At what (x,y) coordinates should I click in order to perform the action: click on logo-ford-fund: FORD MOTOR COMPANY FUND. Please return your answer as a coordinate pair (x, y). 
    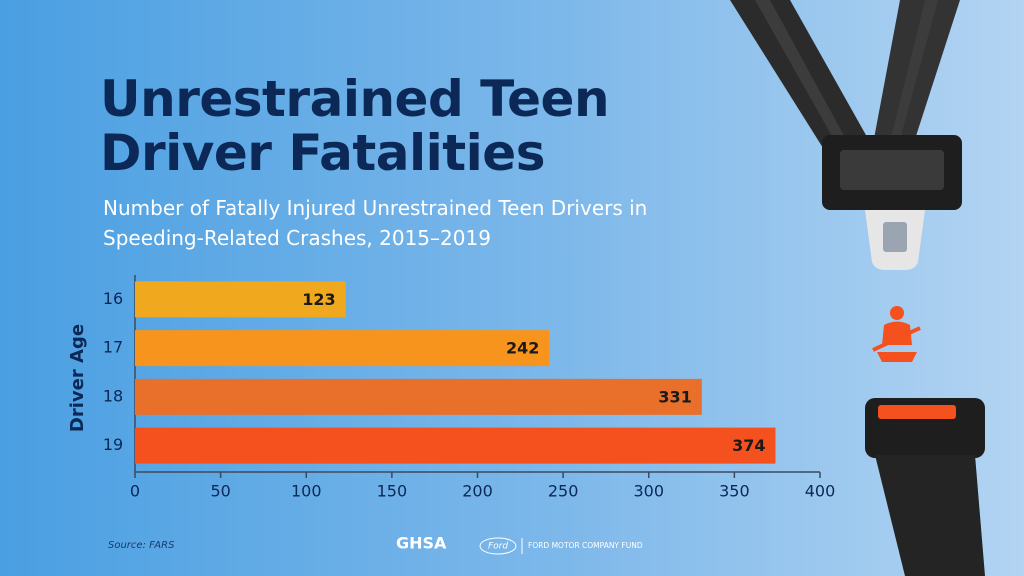
    Looking at the image, I should click on (585, 545).